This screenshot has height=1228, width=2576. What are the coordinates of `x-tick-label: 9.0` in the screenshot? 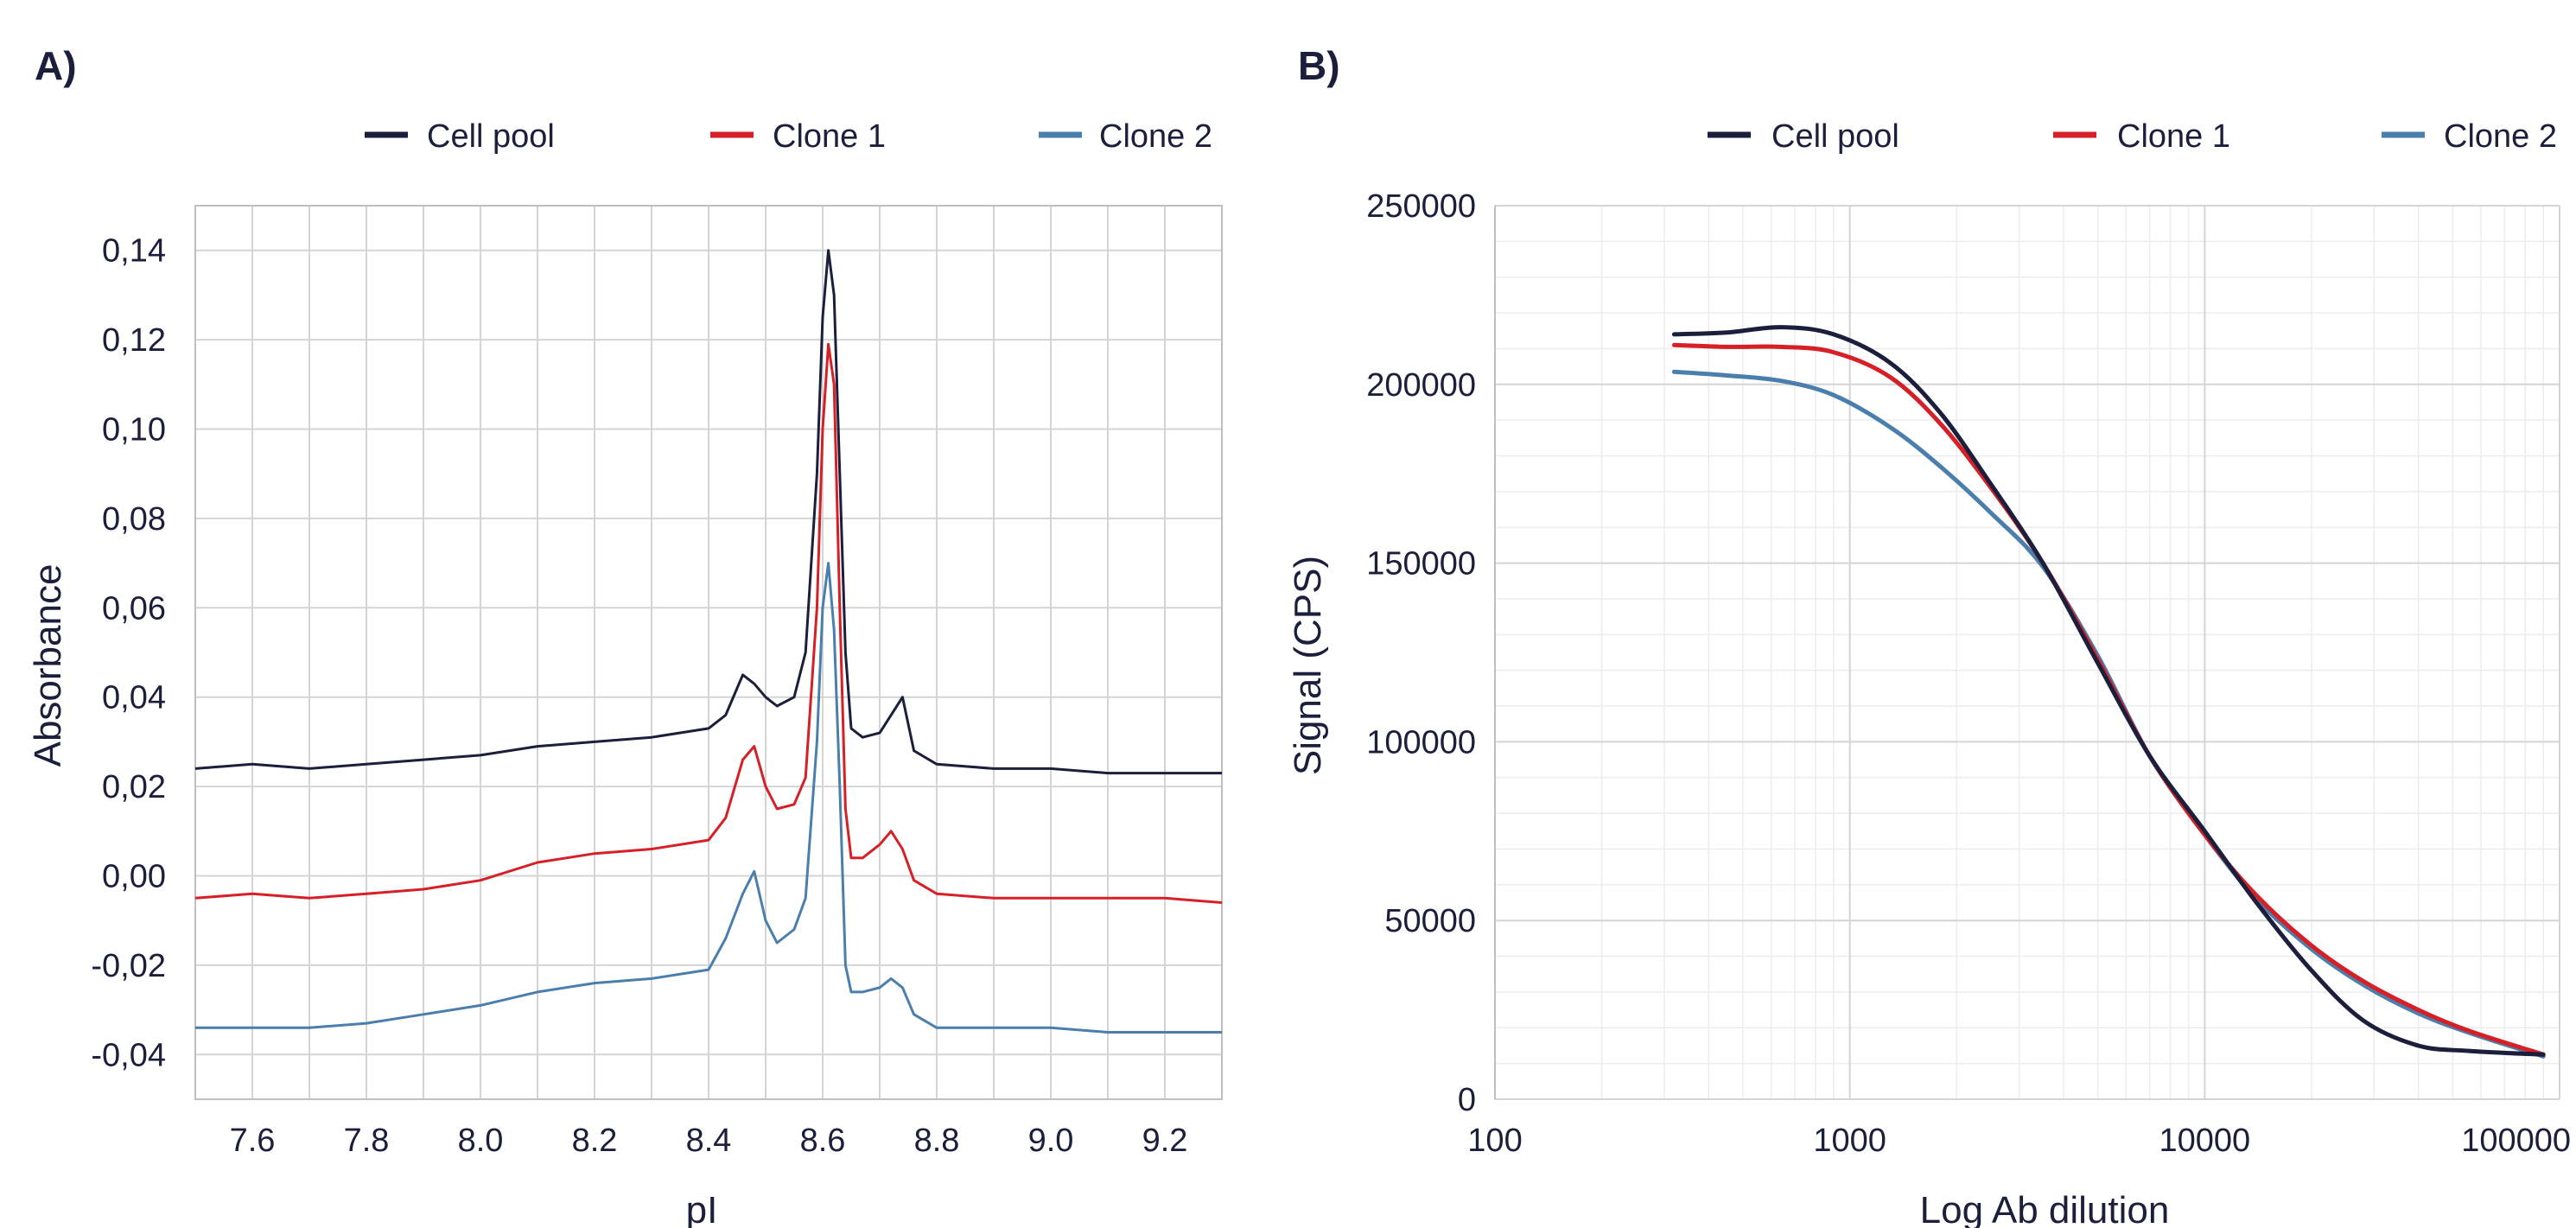 It's located at (1051, 1141).